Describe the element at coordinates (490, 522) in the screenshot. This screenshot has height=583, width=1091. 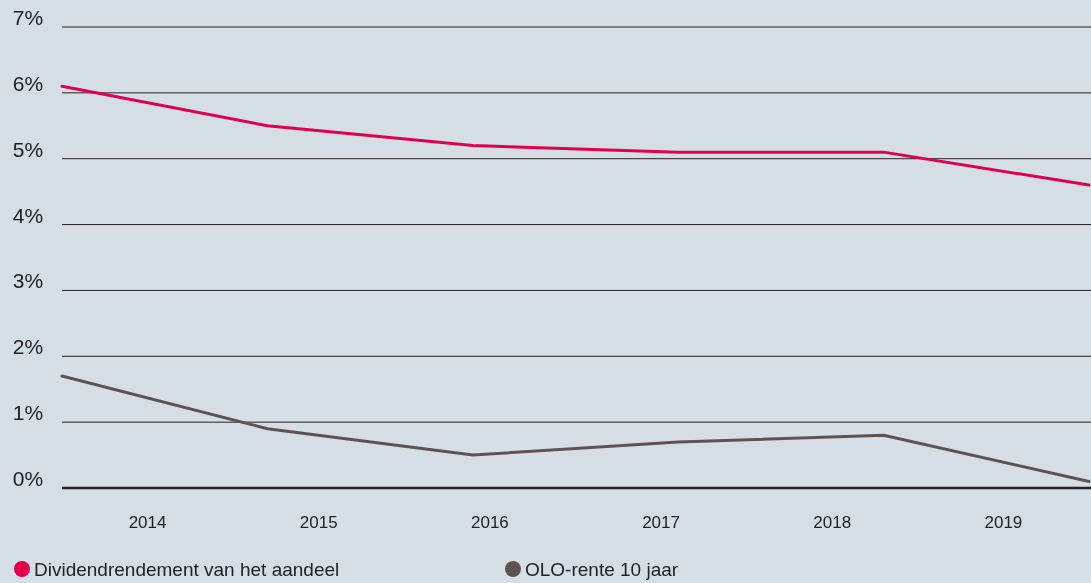
I see `x-tick-label: 2016` at that location.